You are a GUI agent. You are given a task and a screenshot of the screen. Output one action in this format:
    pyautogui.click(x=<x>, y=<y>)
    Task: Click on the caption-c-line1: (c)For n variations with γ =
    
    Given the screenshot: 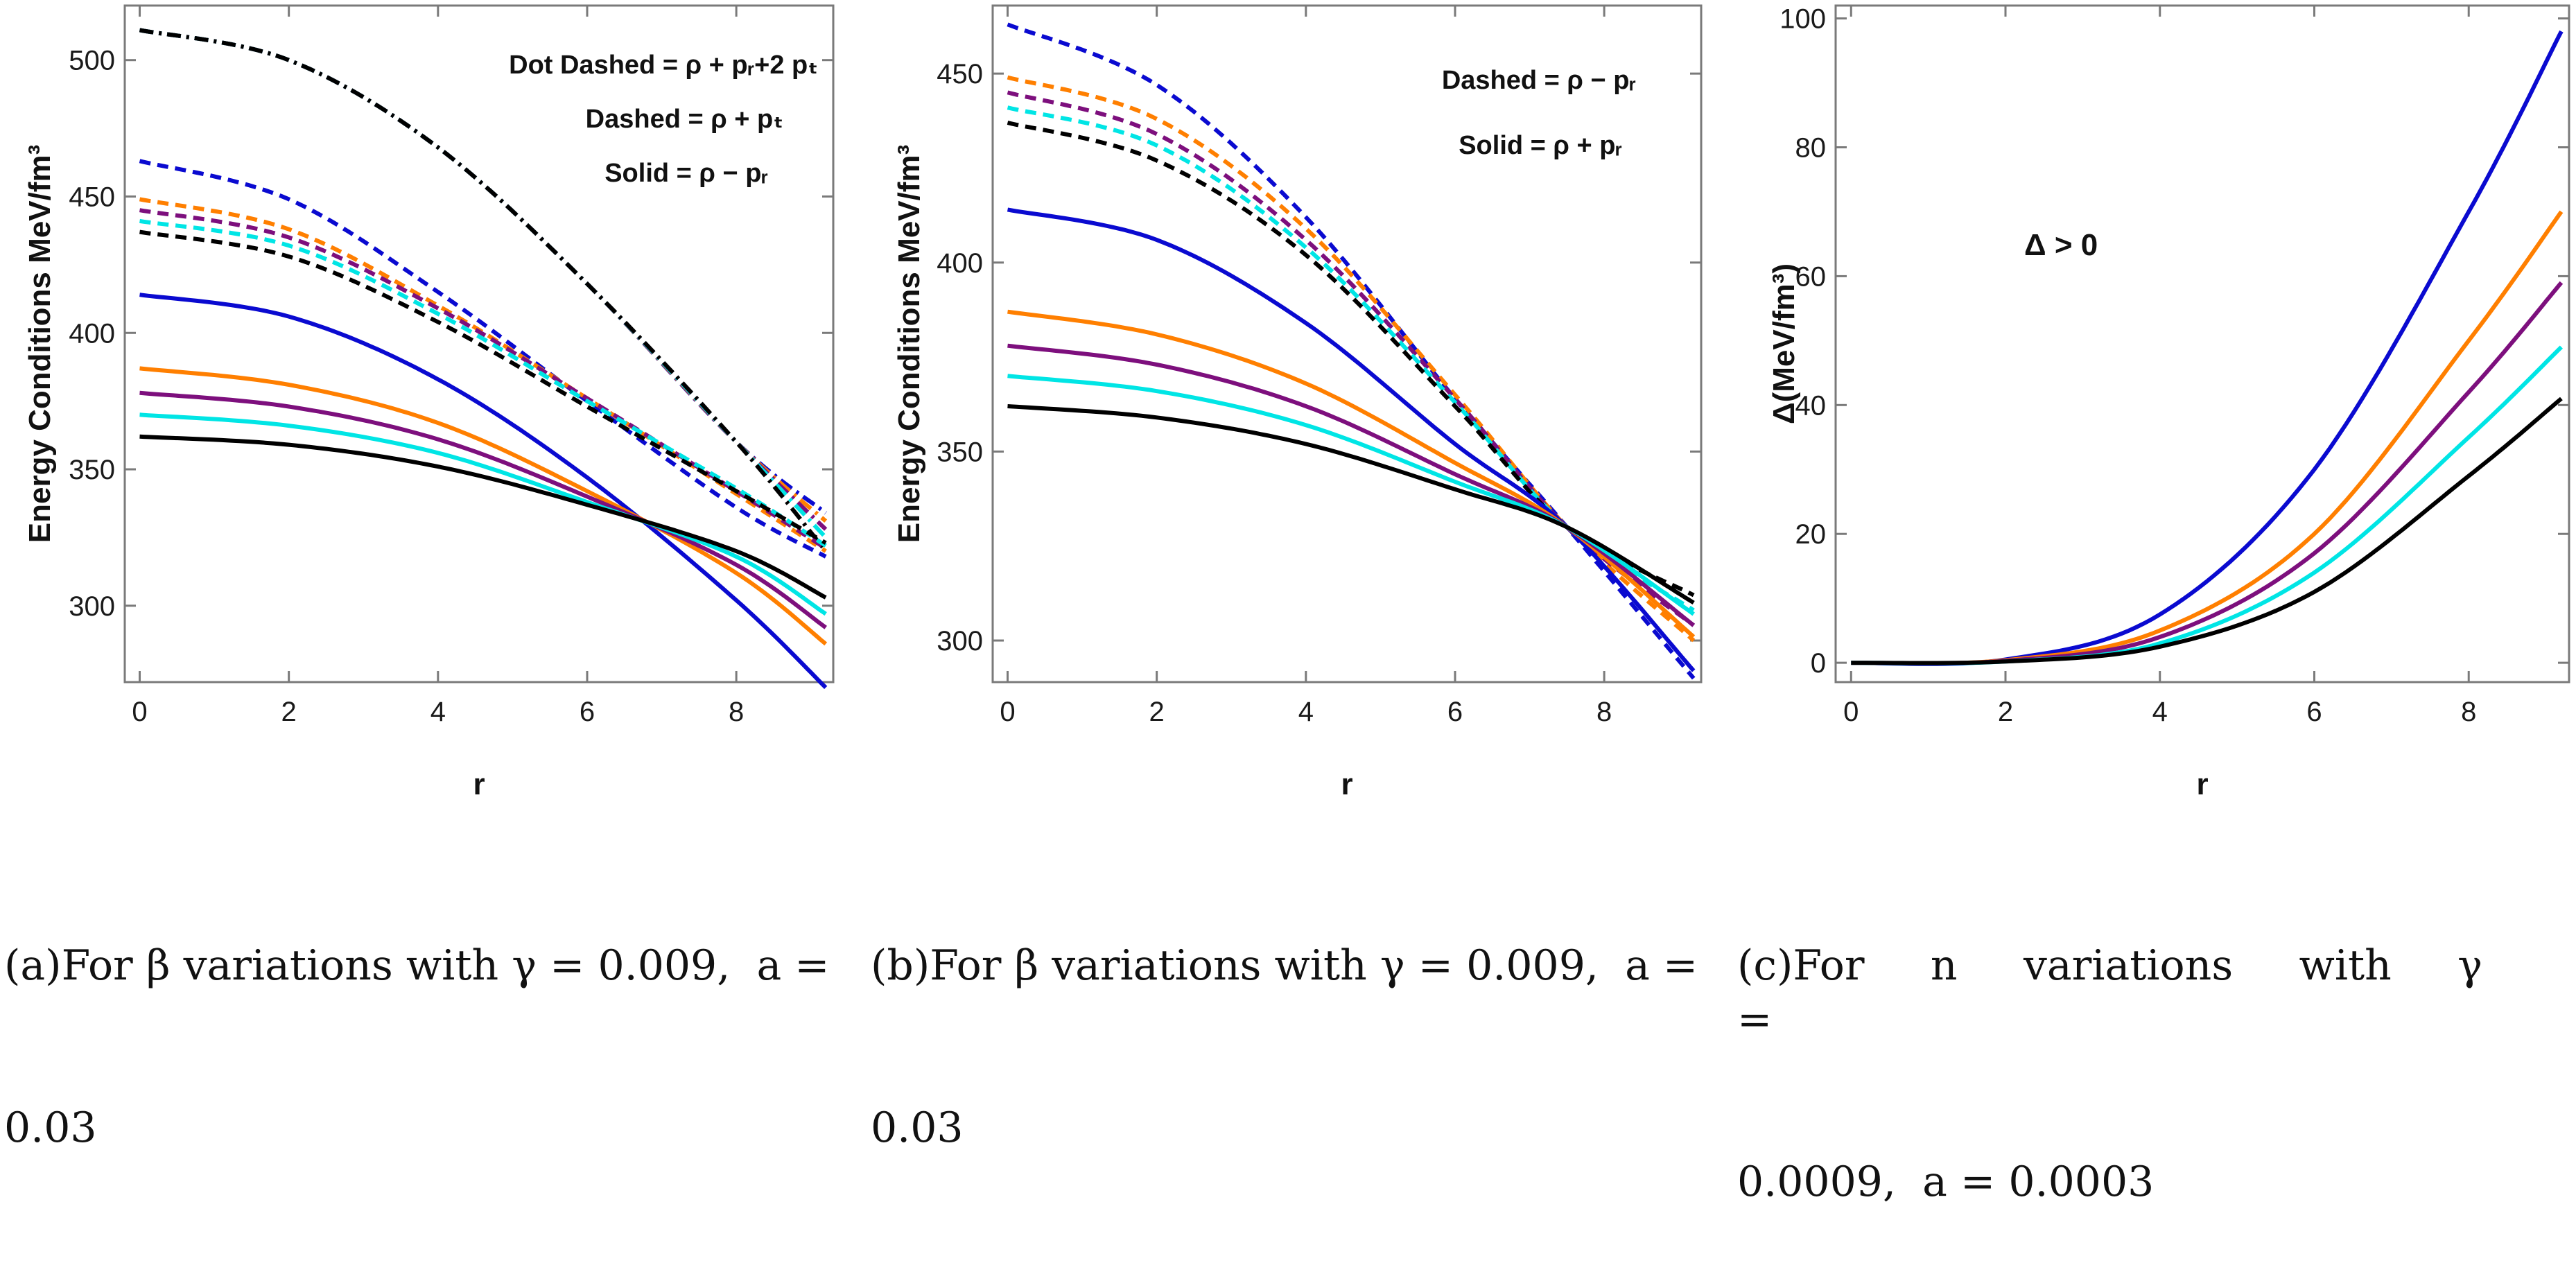 What is the action you would take?
    pyautogui.click(x=2143, y=992)
    